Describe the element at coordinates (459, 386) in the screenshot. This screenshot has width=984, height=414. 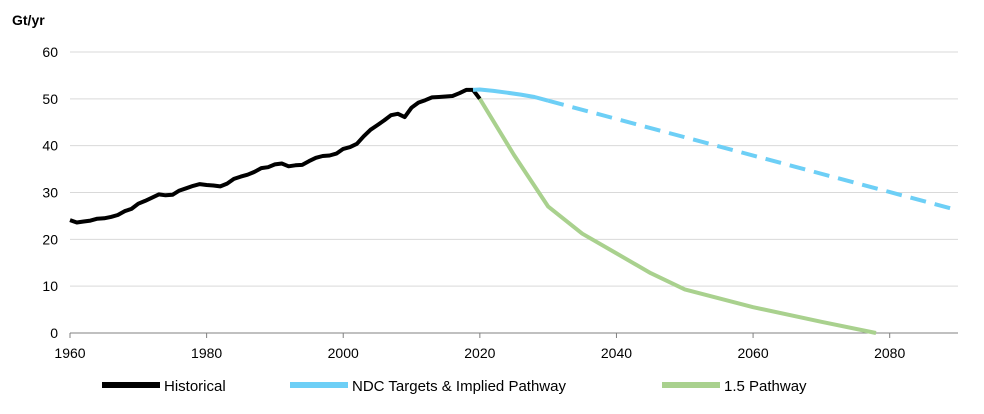
I see `legend-label: NDC Targets & Implied Pathway` at that location.